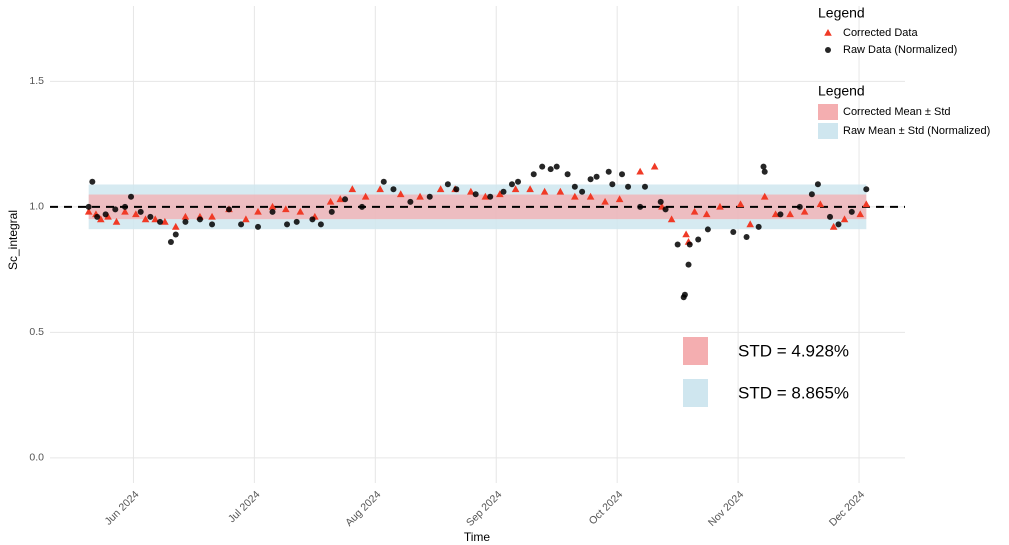 This screenshot has height=545, width=1009. What do you see at coordinates (880, 33) in the screenshot?
I see `legend-label: Corrected Data` at bounding box center [880, 33].